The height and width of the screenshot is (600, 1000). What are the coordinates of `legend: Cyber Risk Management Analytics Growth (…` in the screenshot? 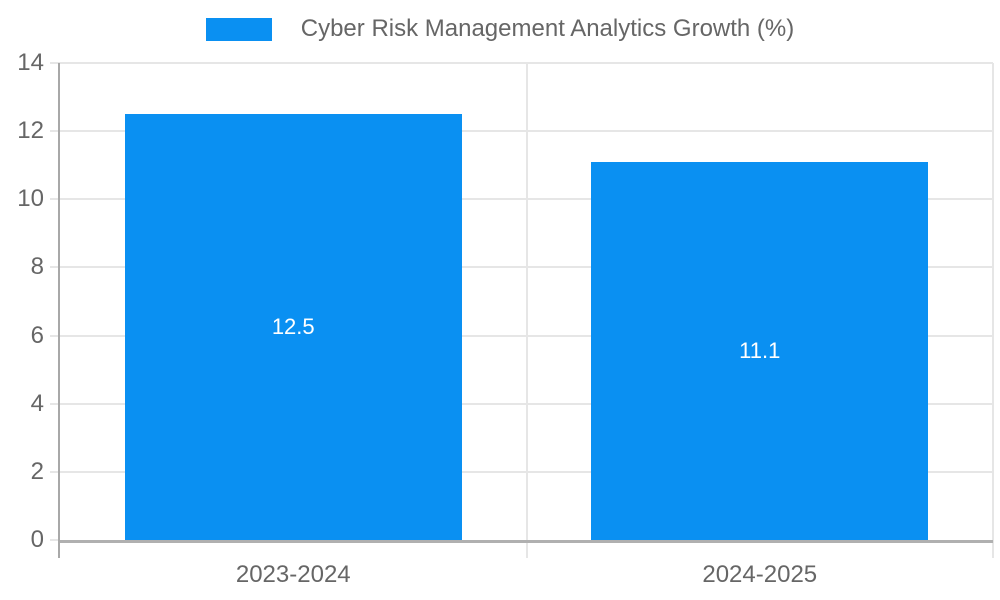 It's located at (500, 29).